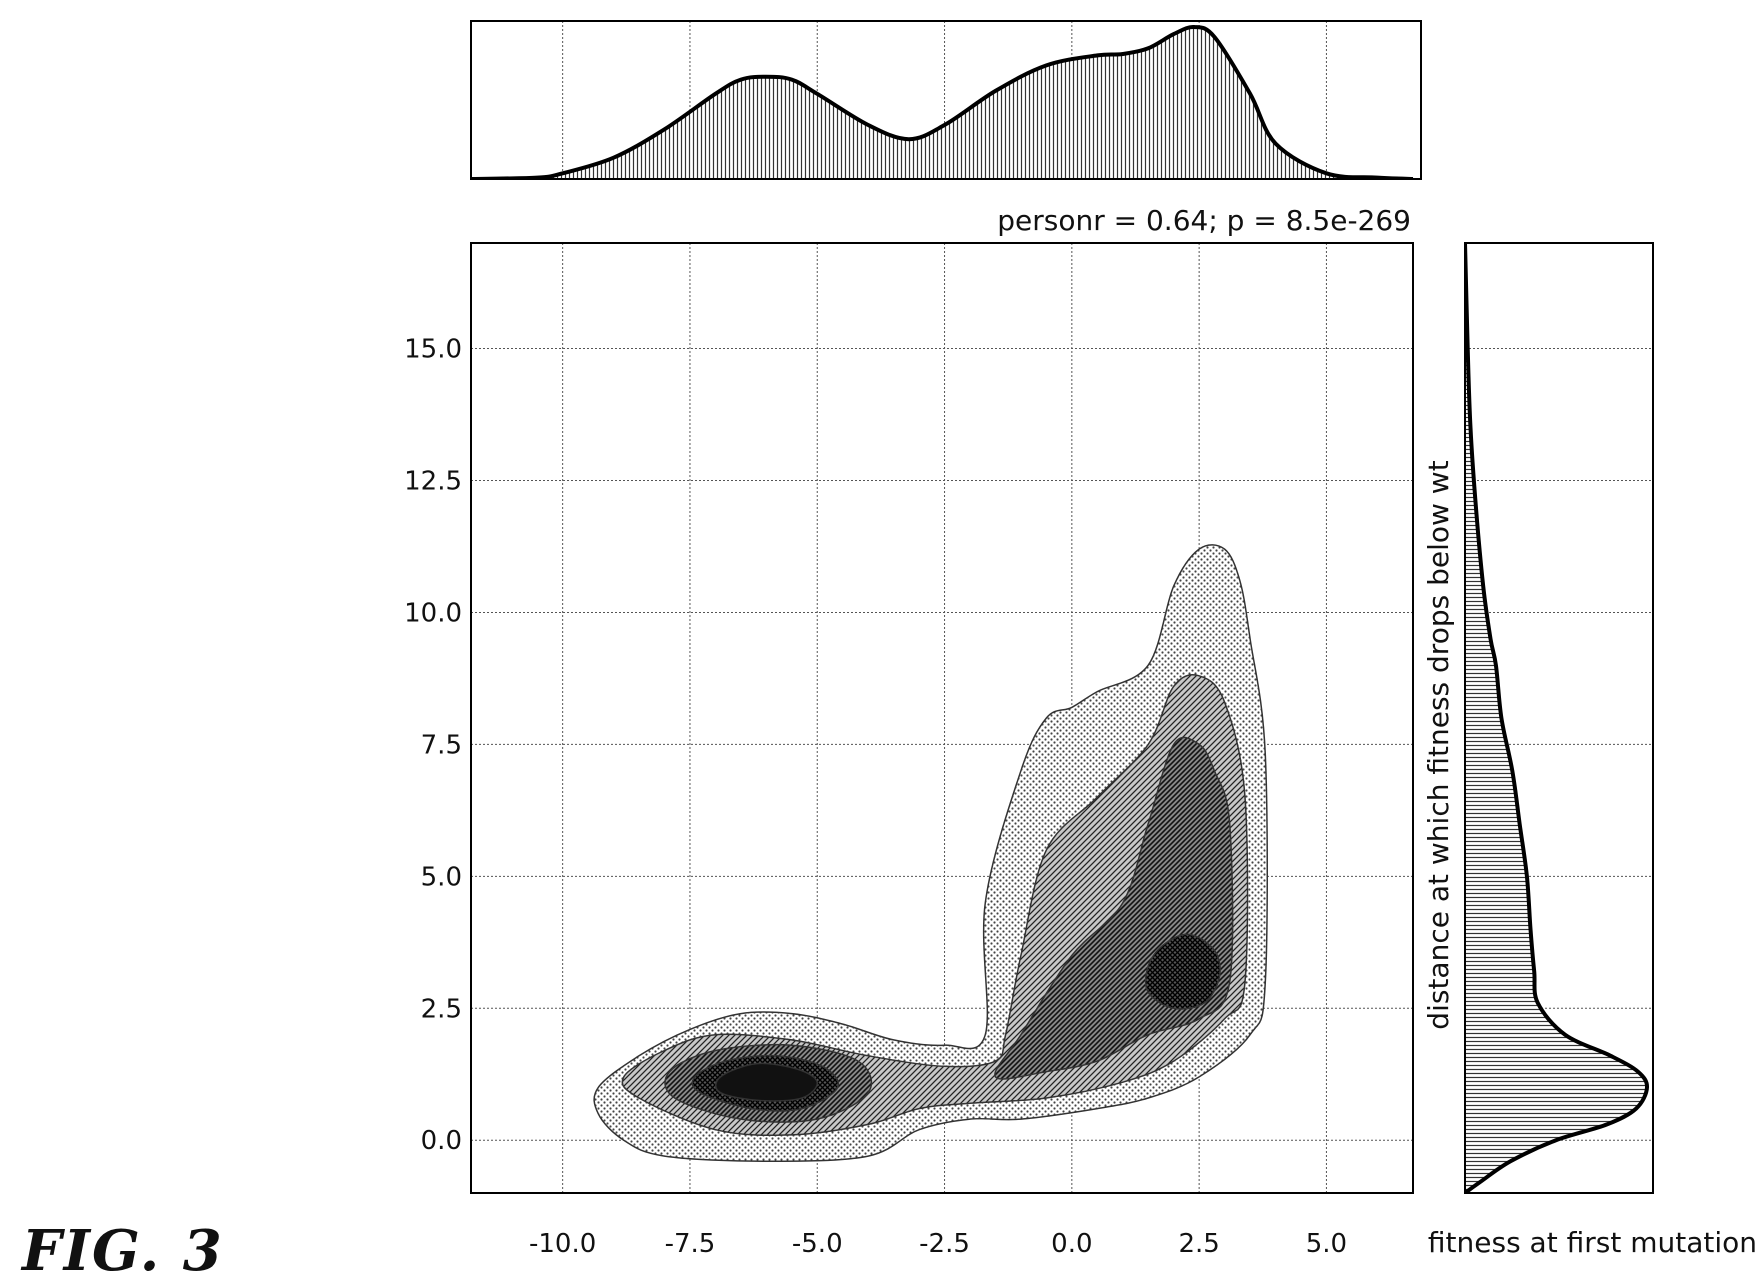  What do you see at coordinates (433, 482) in the screenshot?
I see `y-tick-label: 12.5` at bounding box center [433, 482].